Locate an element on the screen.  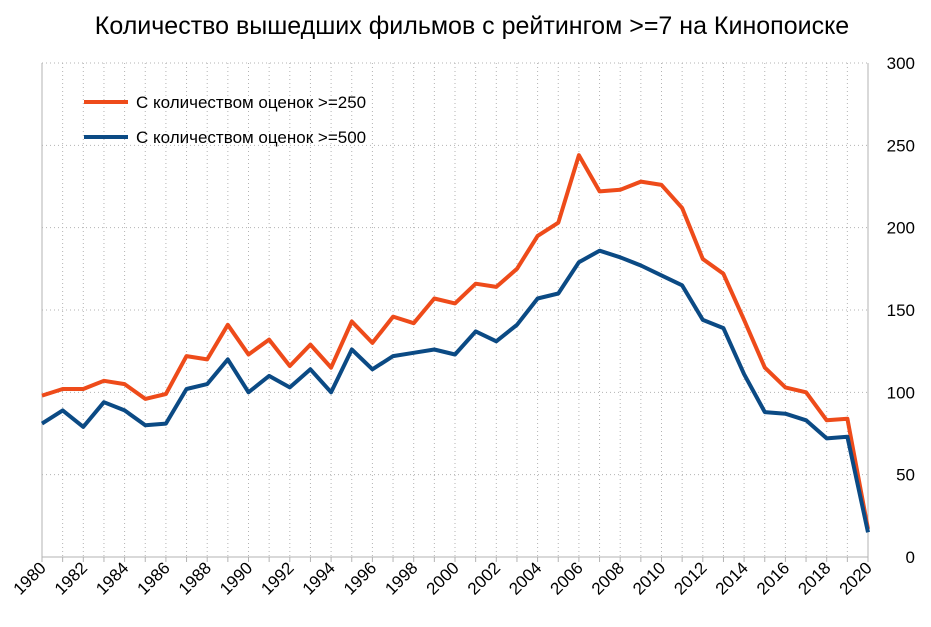
x-tick-label: 2018 is located at coordinates (814, 578).